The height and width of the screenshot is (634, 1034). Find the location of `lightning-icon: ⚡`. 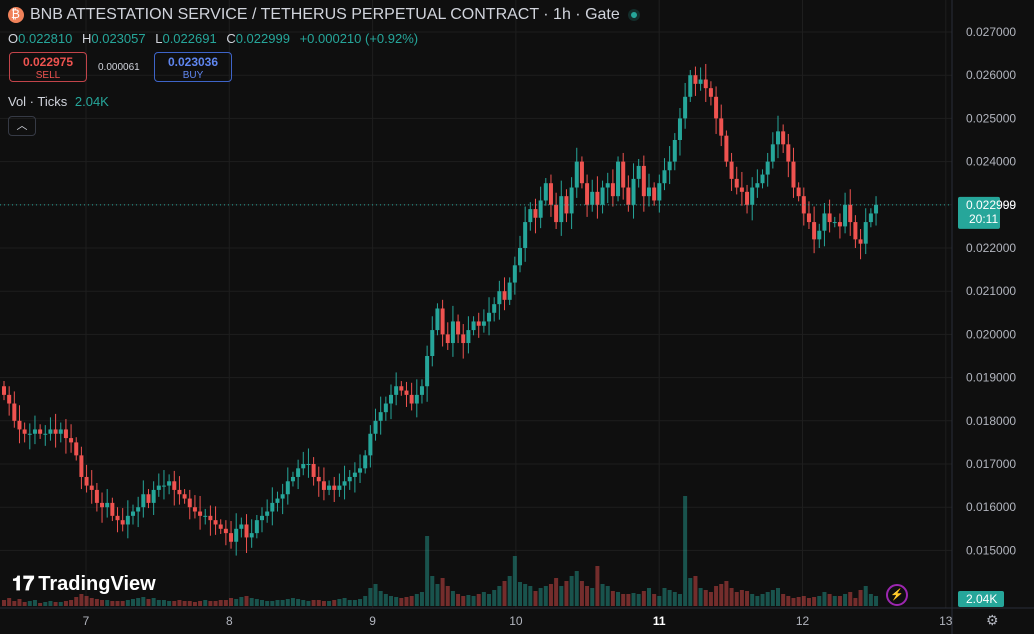

lightning-icon: ⚡ is located at coordinates (897, 595).